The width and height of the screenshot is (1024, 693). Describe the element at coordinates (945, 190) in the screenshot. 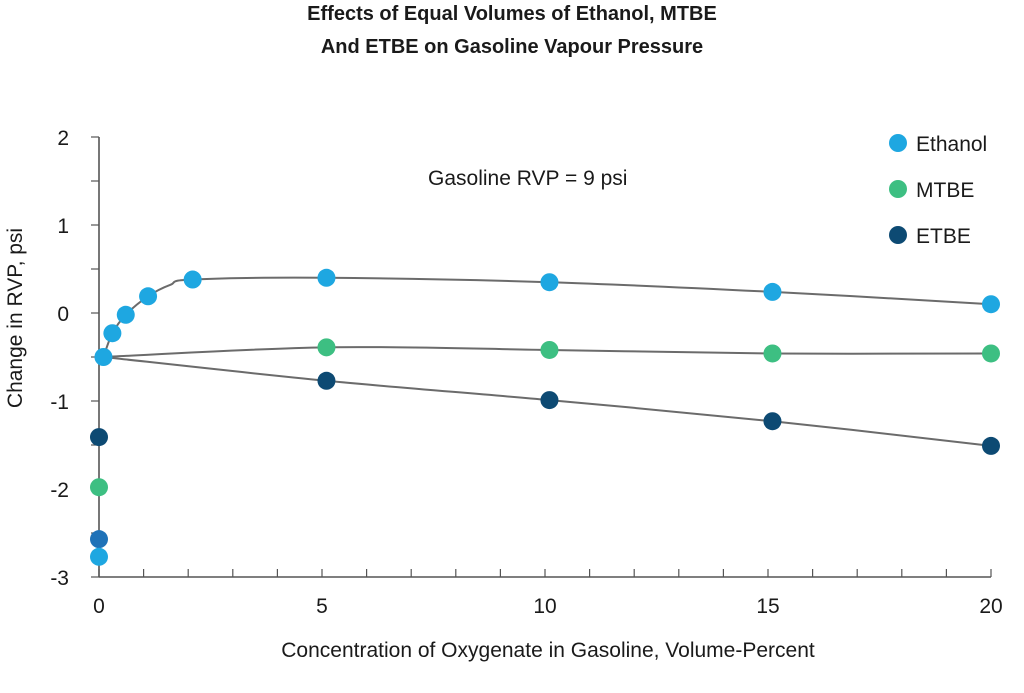

I see `legend-label-mtbe: MTBE` at that location.